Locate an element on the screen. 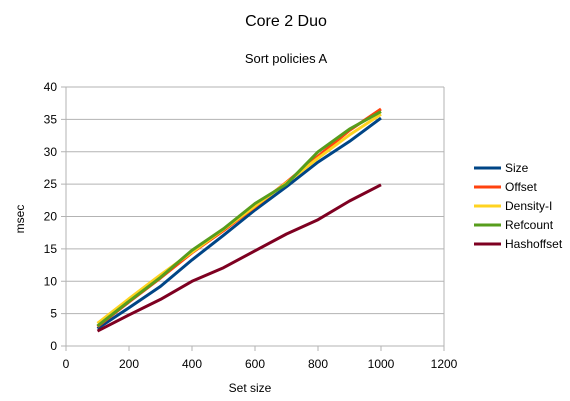  legend-item-offset: Offset is located at coordinates (505, 187).